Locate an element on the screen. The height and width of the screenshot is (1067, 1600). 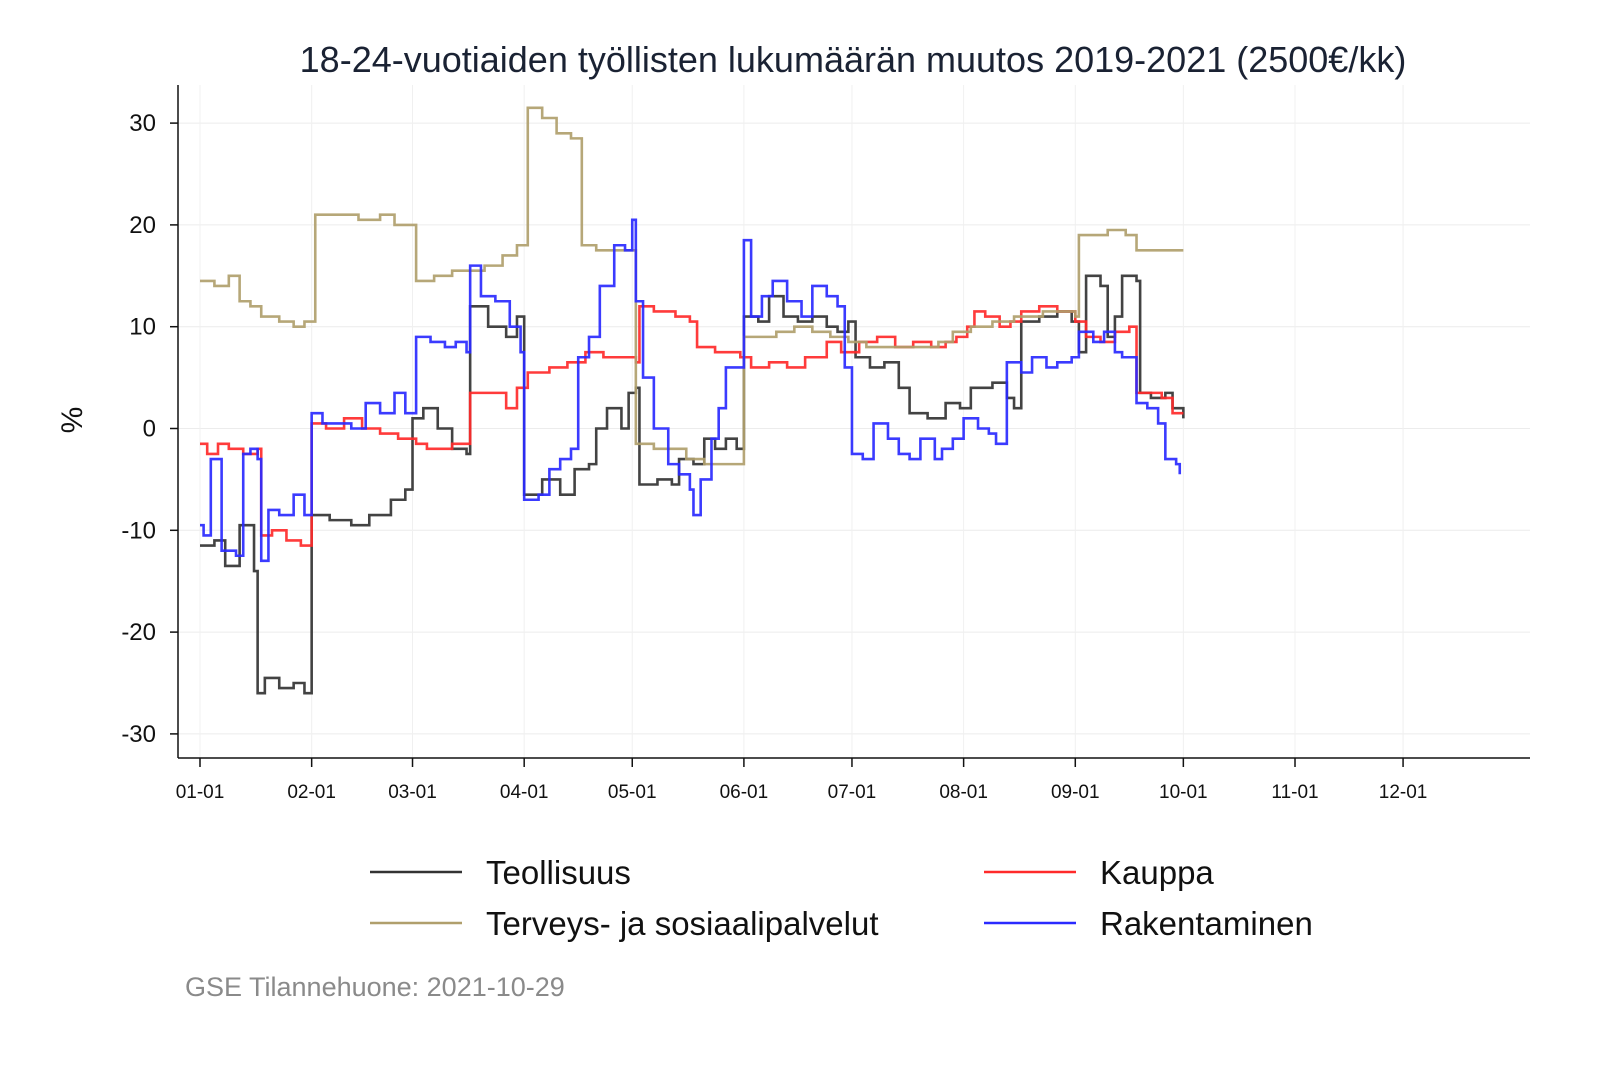
legend-label: Teollisuus is located at coordinates (558, 872).